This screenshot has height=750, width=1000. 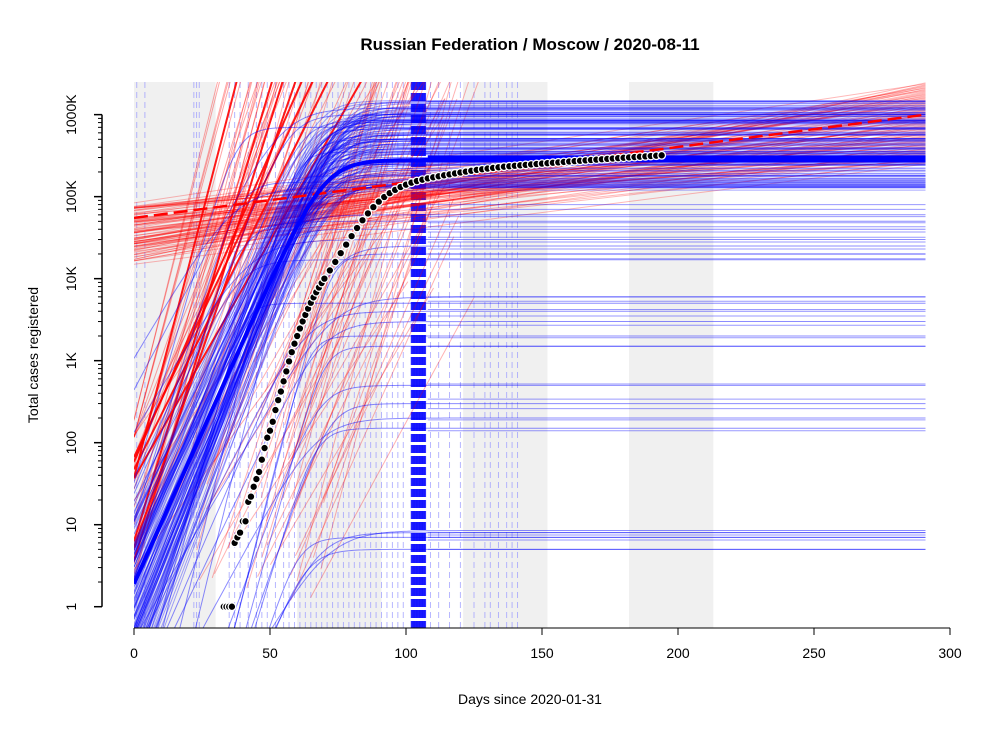 What do you see at coordinates (71, 279) in the screenshot?
I see `y-tick-label-4: 10K` at bounding box center [71, 279].